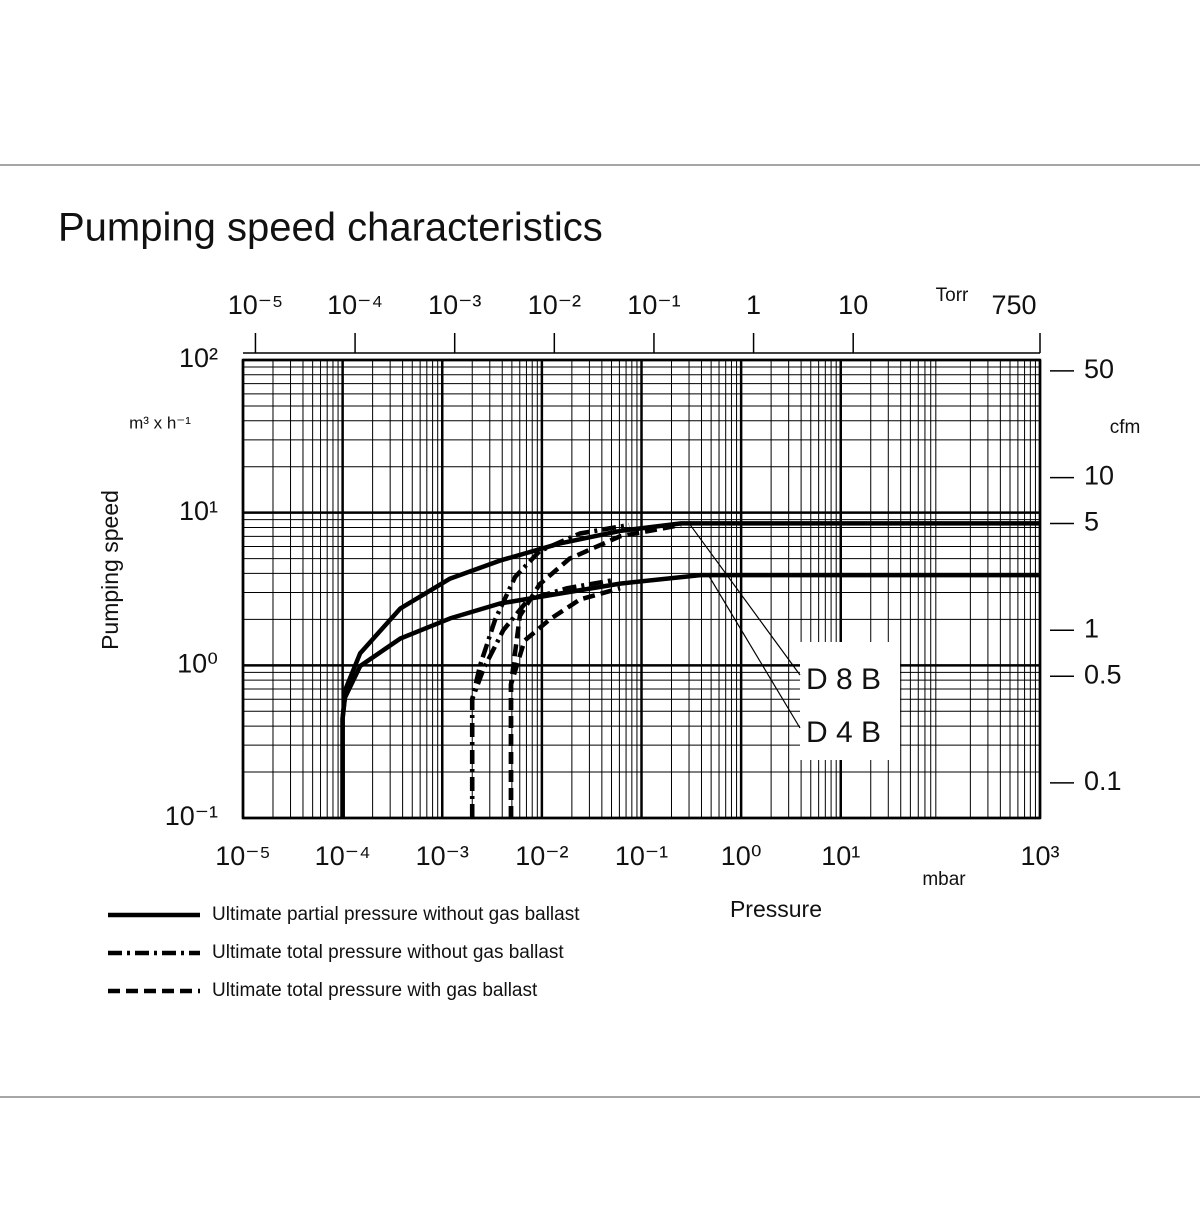 This screenshot has width=1200, height=1205. What do you see at coordinates (653, 305) in the screenshot?
I see `x2-tick-label: 10⁻¹` at bounding box center [653, 305].